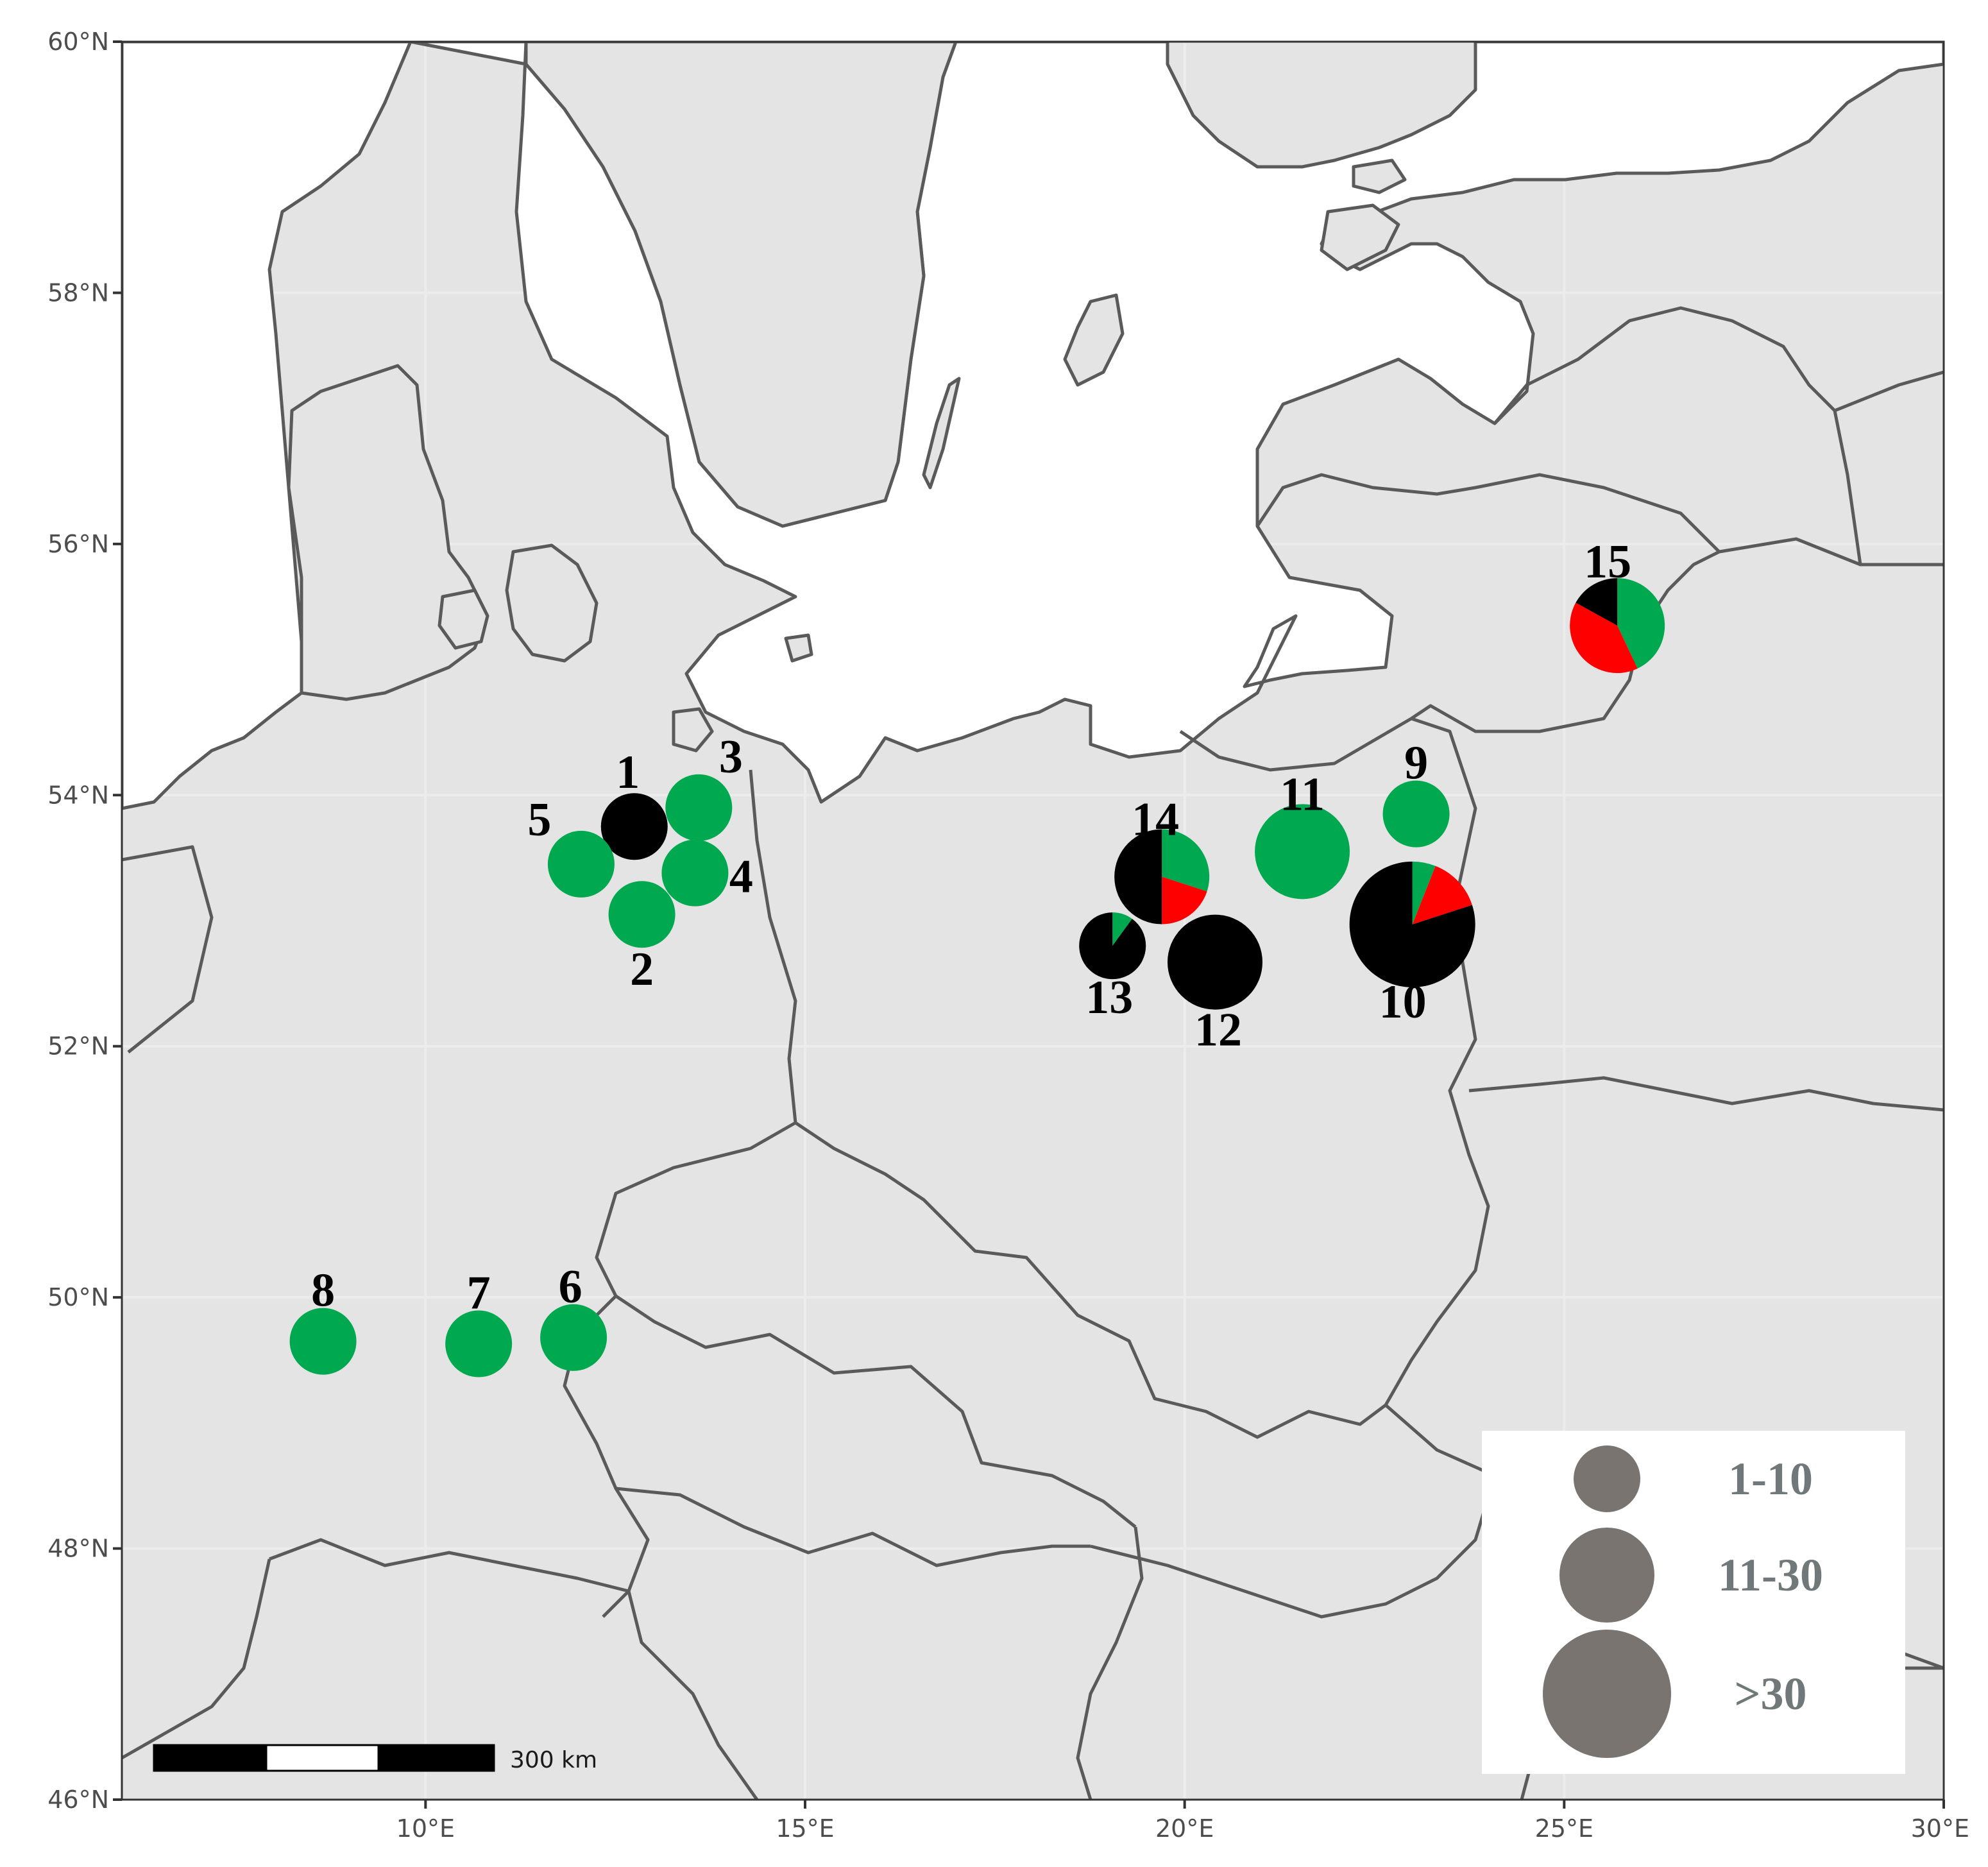 The height and width of the screenshot is (1867, 1988). What do you see at coordinates (267, 426) in the screenshot?
I see `north-sea` at bounding box center [267, 426].